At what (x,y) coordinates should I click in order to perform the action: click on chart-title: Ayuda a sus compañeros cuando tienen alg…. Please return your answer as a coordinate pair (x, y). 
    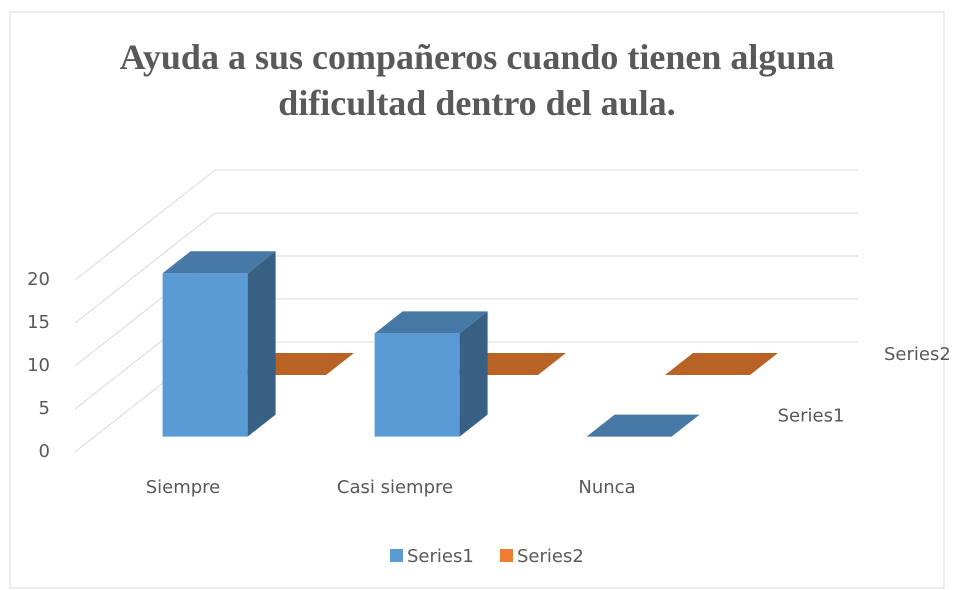
    Looking at the image, I should click on (477, 80).